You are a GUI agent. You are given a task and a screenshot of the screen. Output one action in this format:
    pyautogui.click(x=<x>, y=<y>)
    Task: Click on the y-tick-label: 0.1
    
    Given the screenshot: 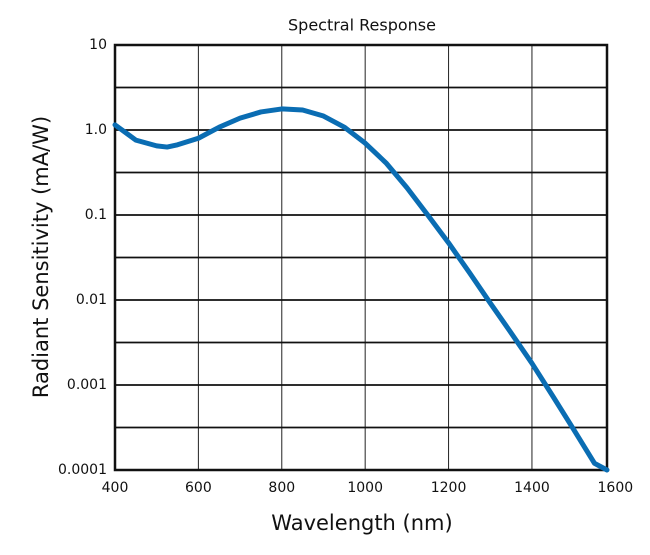 What is the action you would take?
    pyautogui.click(x=96, y=215)
    